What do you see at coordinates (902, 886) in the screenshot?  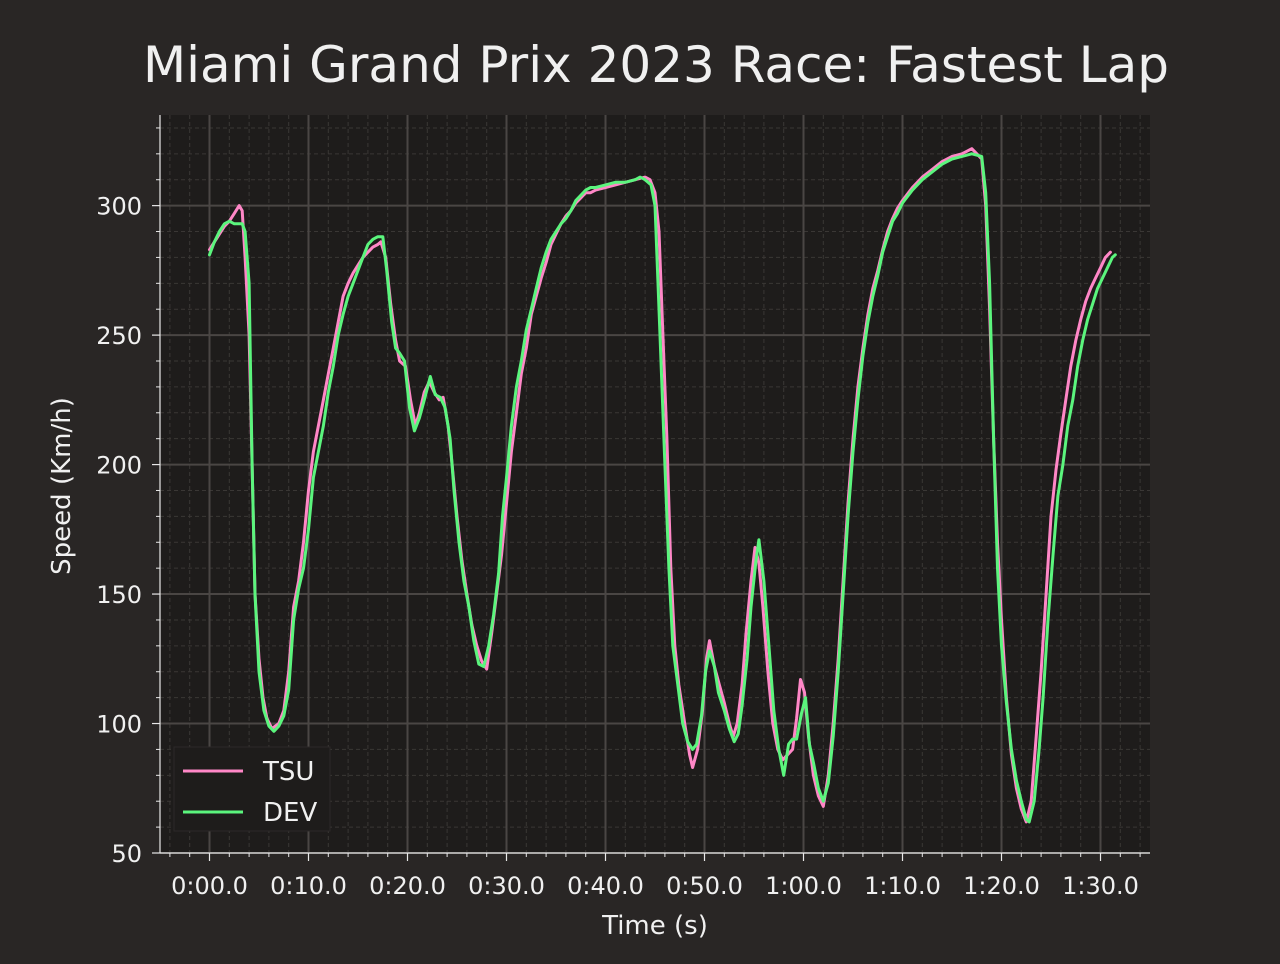 I see `x-tick-label: 1:10.0` at bounding box center [902, 886].